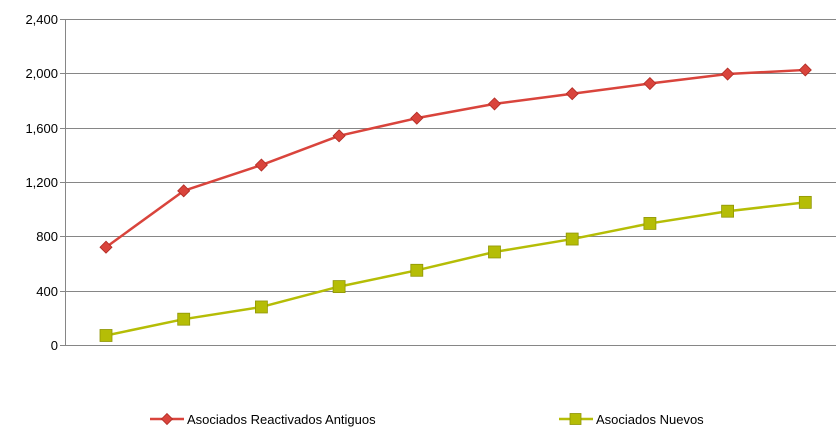 This screenshot has width=836, height=429. Describe the element at coordinates (41, 19) in the screenshot. I see `y-tick-label: 2,400` at that location.